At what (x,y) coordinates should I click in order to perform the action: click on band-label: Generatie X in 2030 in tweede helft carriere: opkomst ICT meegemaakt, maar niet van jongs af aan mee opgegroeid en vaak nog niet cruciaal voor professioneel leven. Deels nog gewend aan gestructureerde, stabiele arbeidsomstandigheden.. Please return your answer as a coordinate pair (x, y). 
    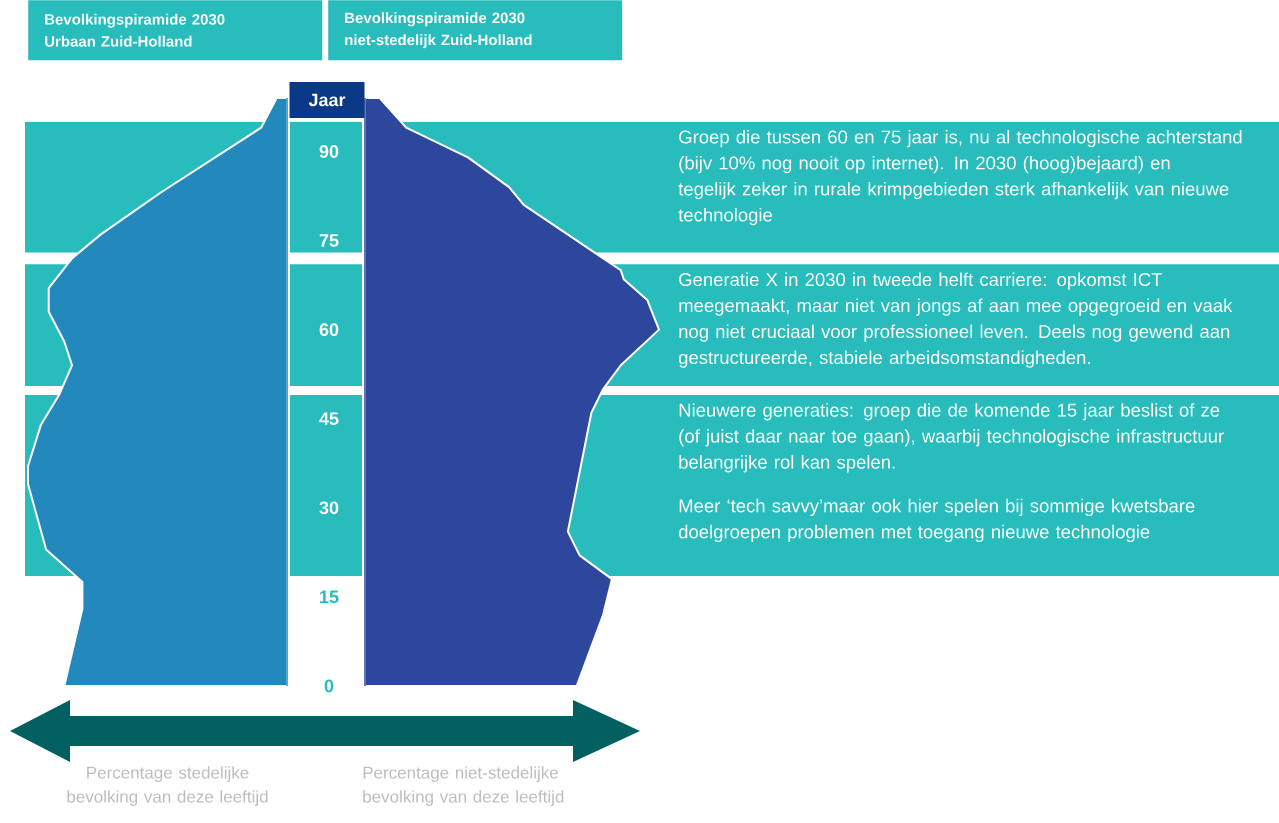
    Looking at the image, I should click on (955, 320).